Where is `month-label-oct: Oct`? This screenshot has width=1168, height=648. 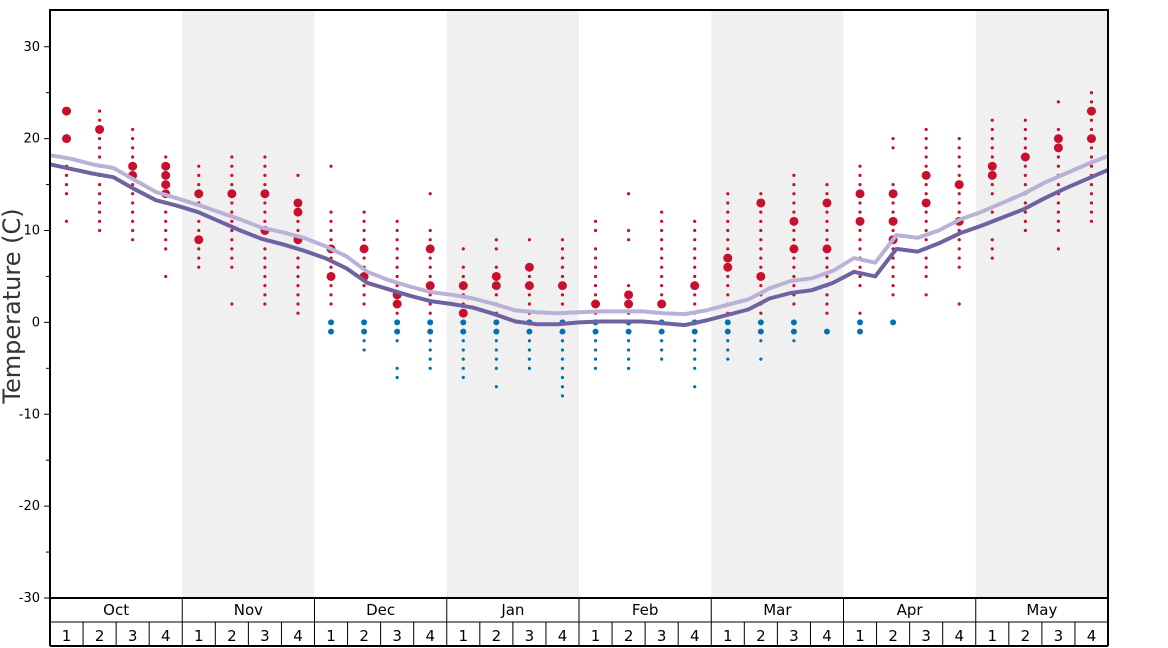 month-label-oct: Oct is located at coordinates (116, 610).